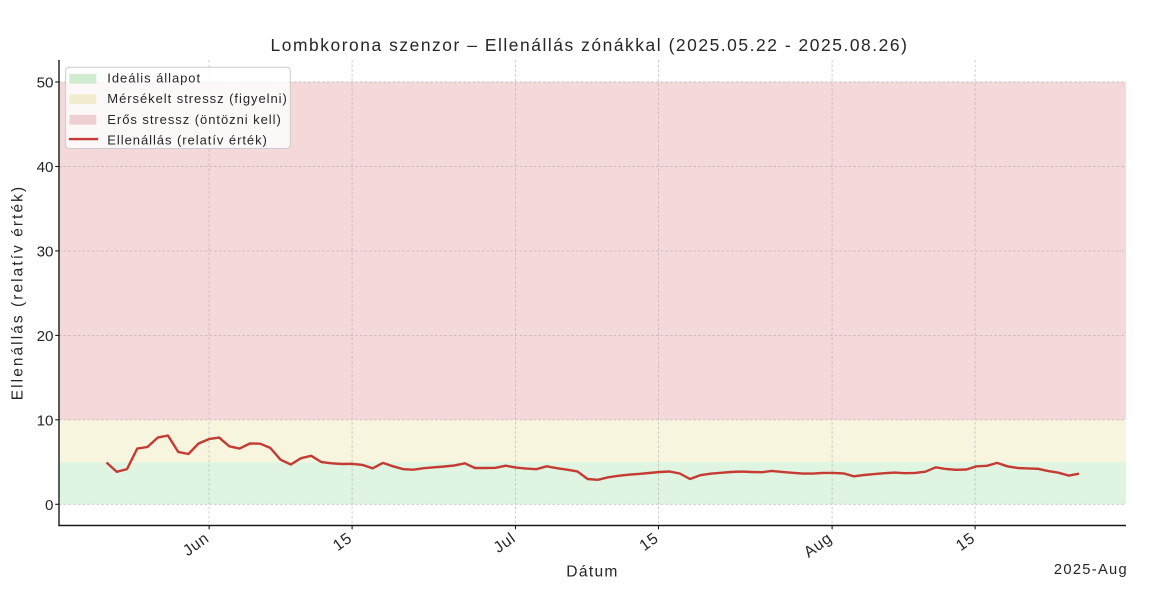 Image resolution: width=1160 pixels, height=590 pixels. I want to click on svg-text: 10, so click(45, 421).